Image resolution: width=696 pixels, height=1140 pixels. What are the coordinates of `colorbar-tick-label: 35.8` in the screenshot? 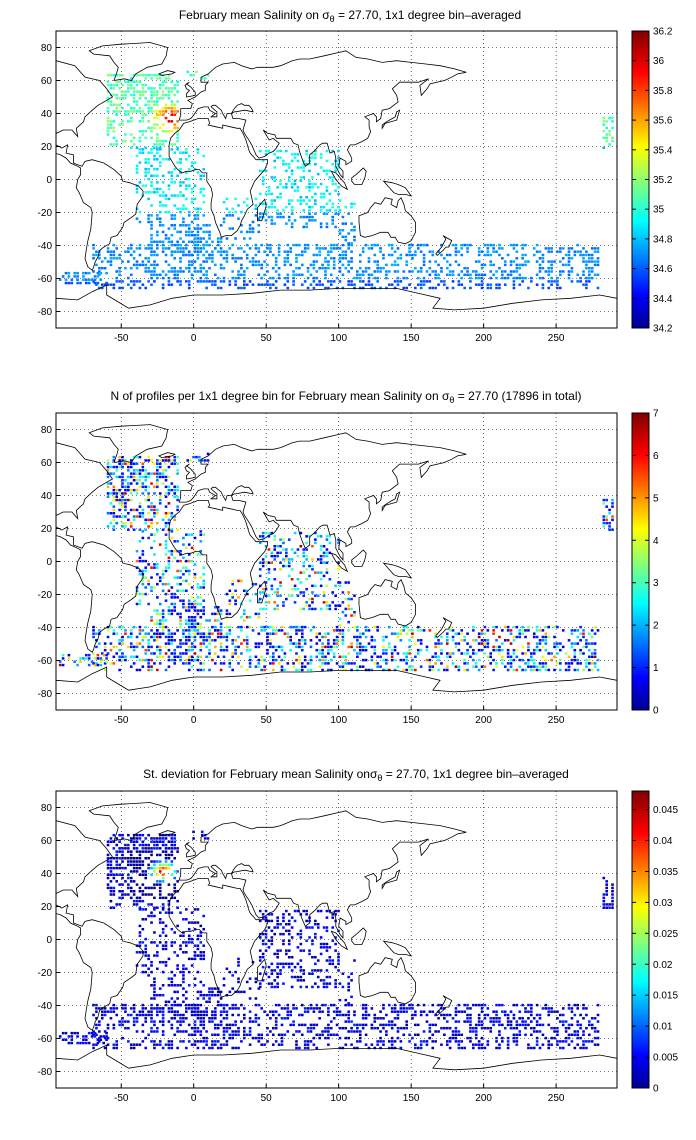 It's located at (663, 91).